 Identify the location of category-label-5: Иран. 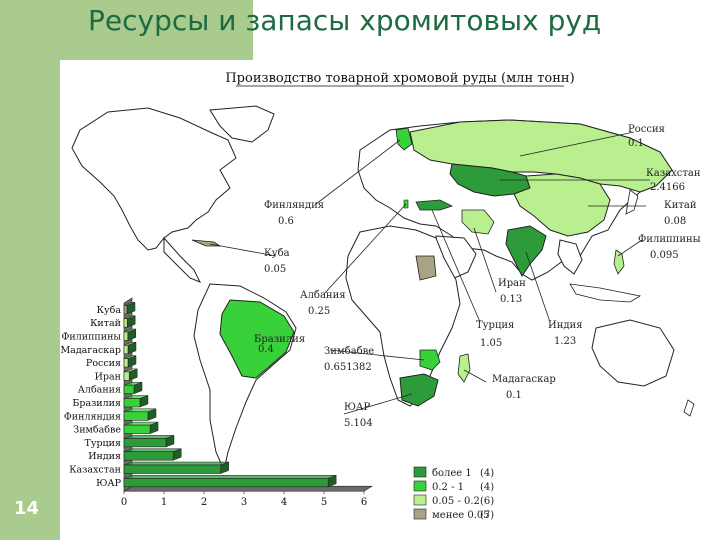
(108, 376).